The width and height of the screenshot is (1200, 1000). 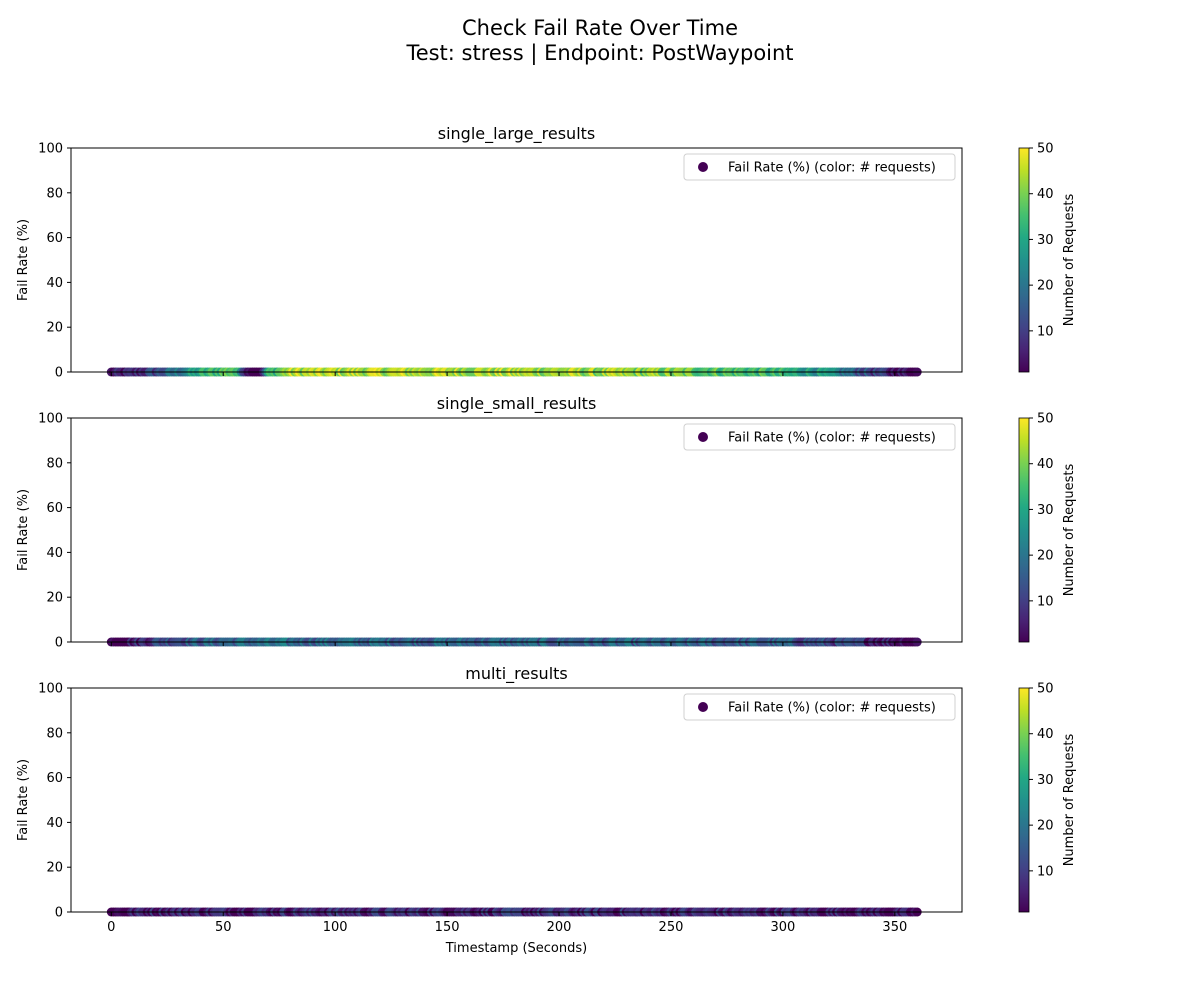 I want to click on figure-title-line1: Check Fail Rate Over Time, so click(x=600, y=28).